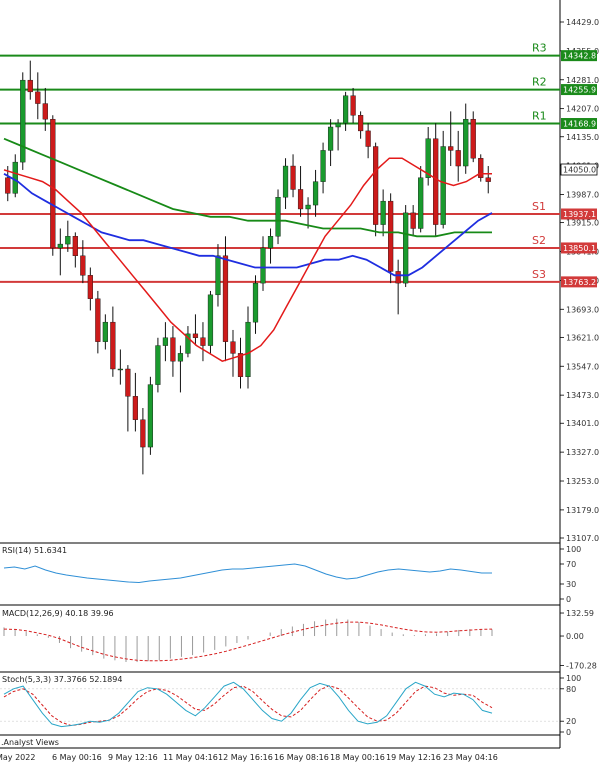 The width and height of the screenshot is (600, 765). I want to click on x-tick-label: 12 May 16:16, so click(245, 757).